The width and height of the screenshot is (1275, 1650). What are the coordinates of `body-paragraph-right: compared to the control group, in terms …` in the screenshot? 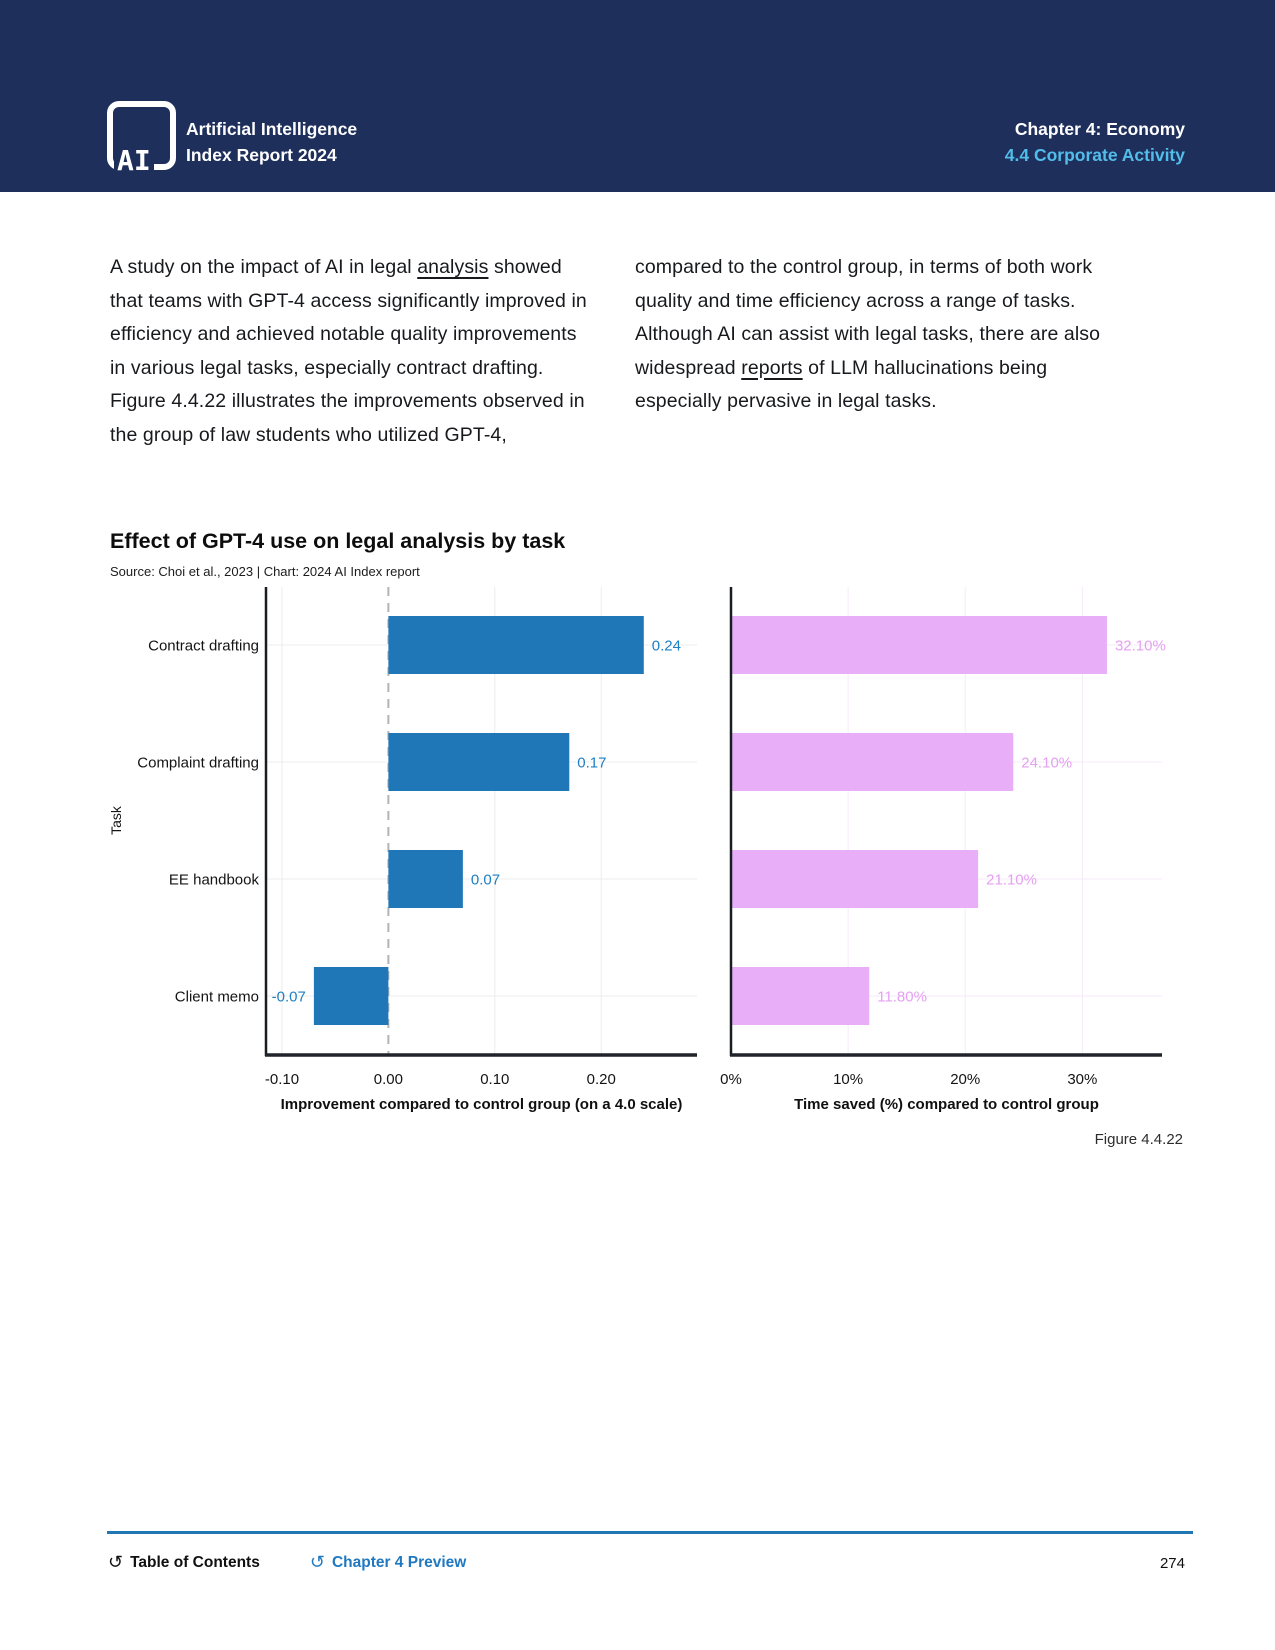 It's located at (874, 351).